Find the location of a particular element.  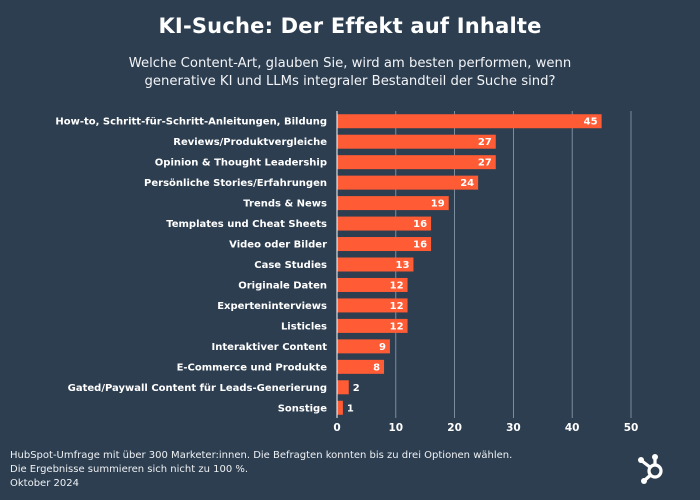

value-label: 8 is located at coordinates (376, 367).